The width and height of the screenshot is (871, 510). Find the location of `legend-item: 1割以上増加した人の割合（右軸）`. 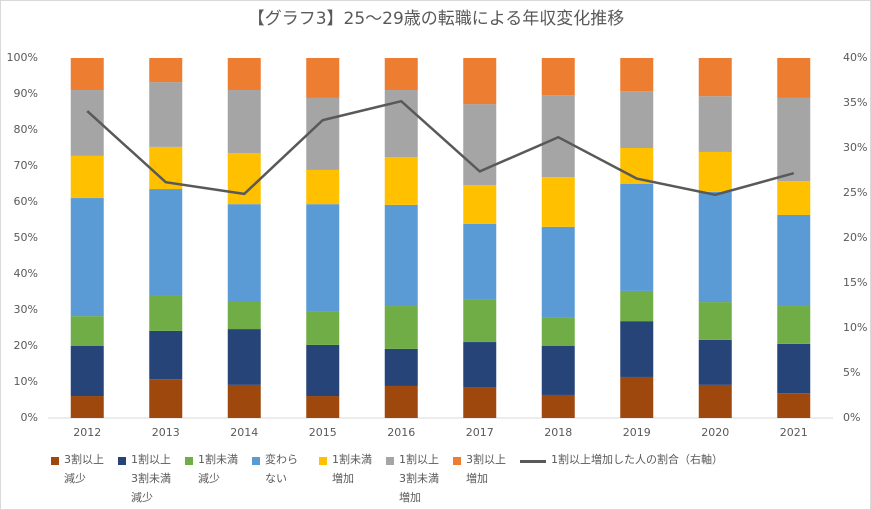

legend-item: 1割以上増加した人の割合（右軸） is located at coordinates (621, 480).